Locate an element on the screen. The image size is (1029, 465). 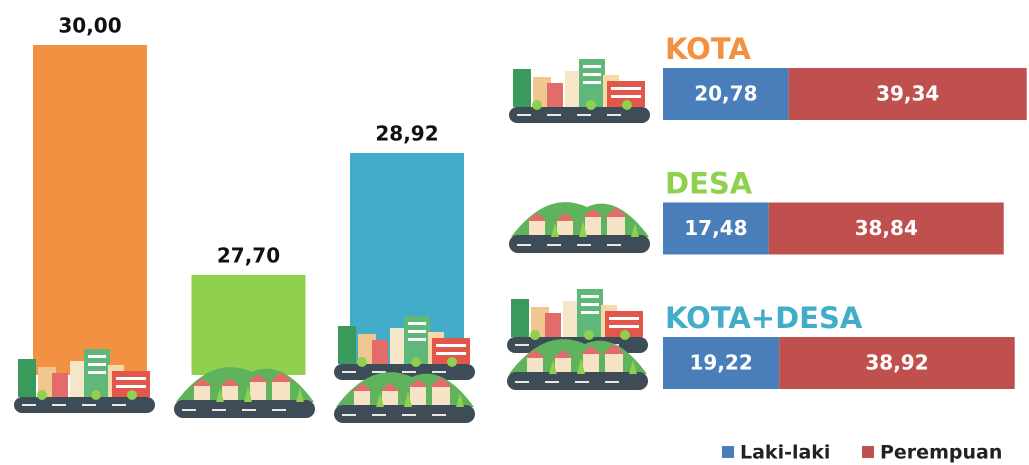
value-label: 30,00 is located at coordinates (89, 26).